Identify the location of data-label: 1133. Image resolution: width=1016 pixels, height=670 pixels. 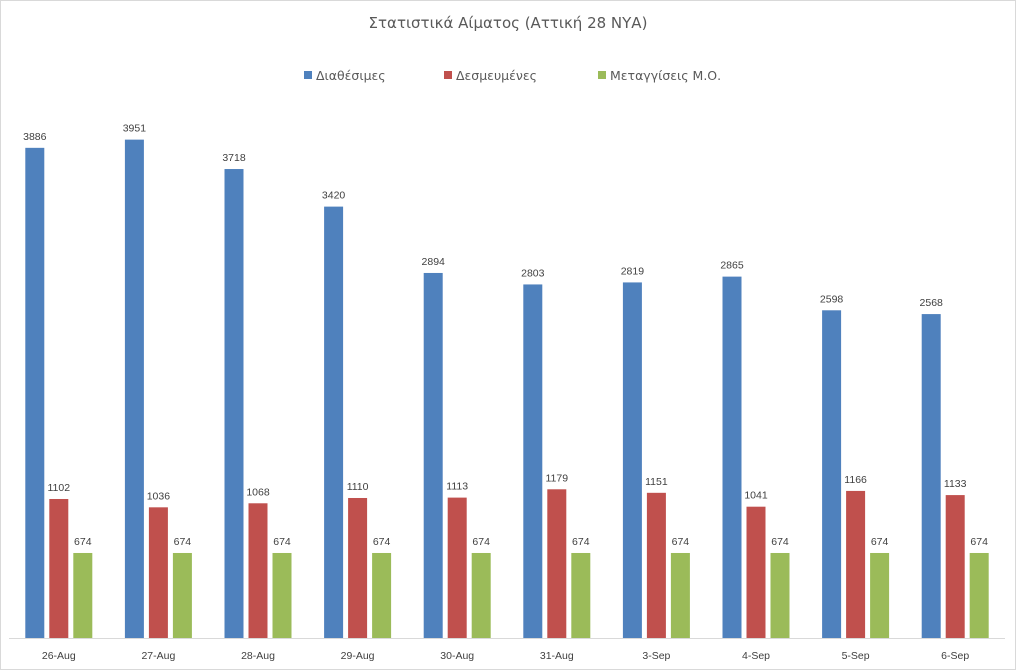
(955, 484).